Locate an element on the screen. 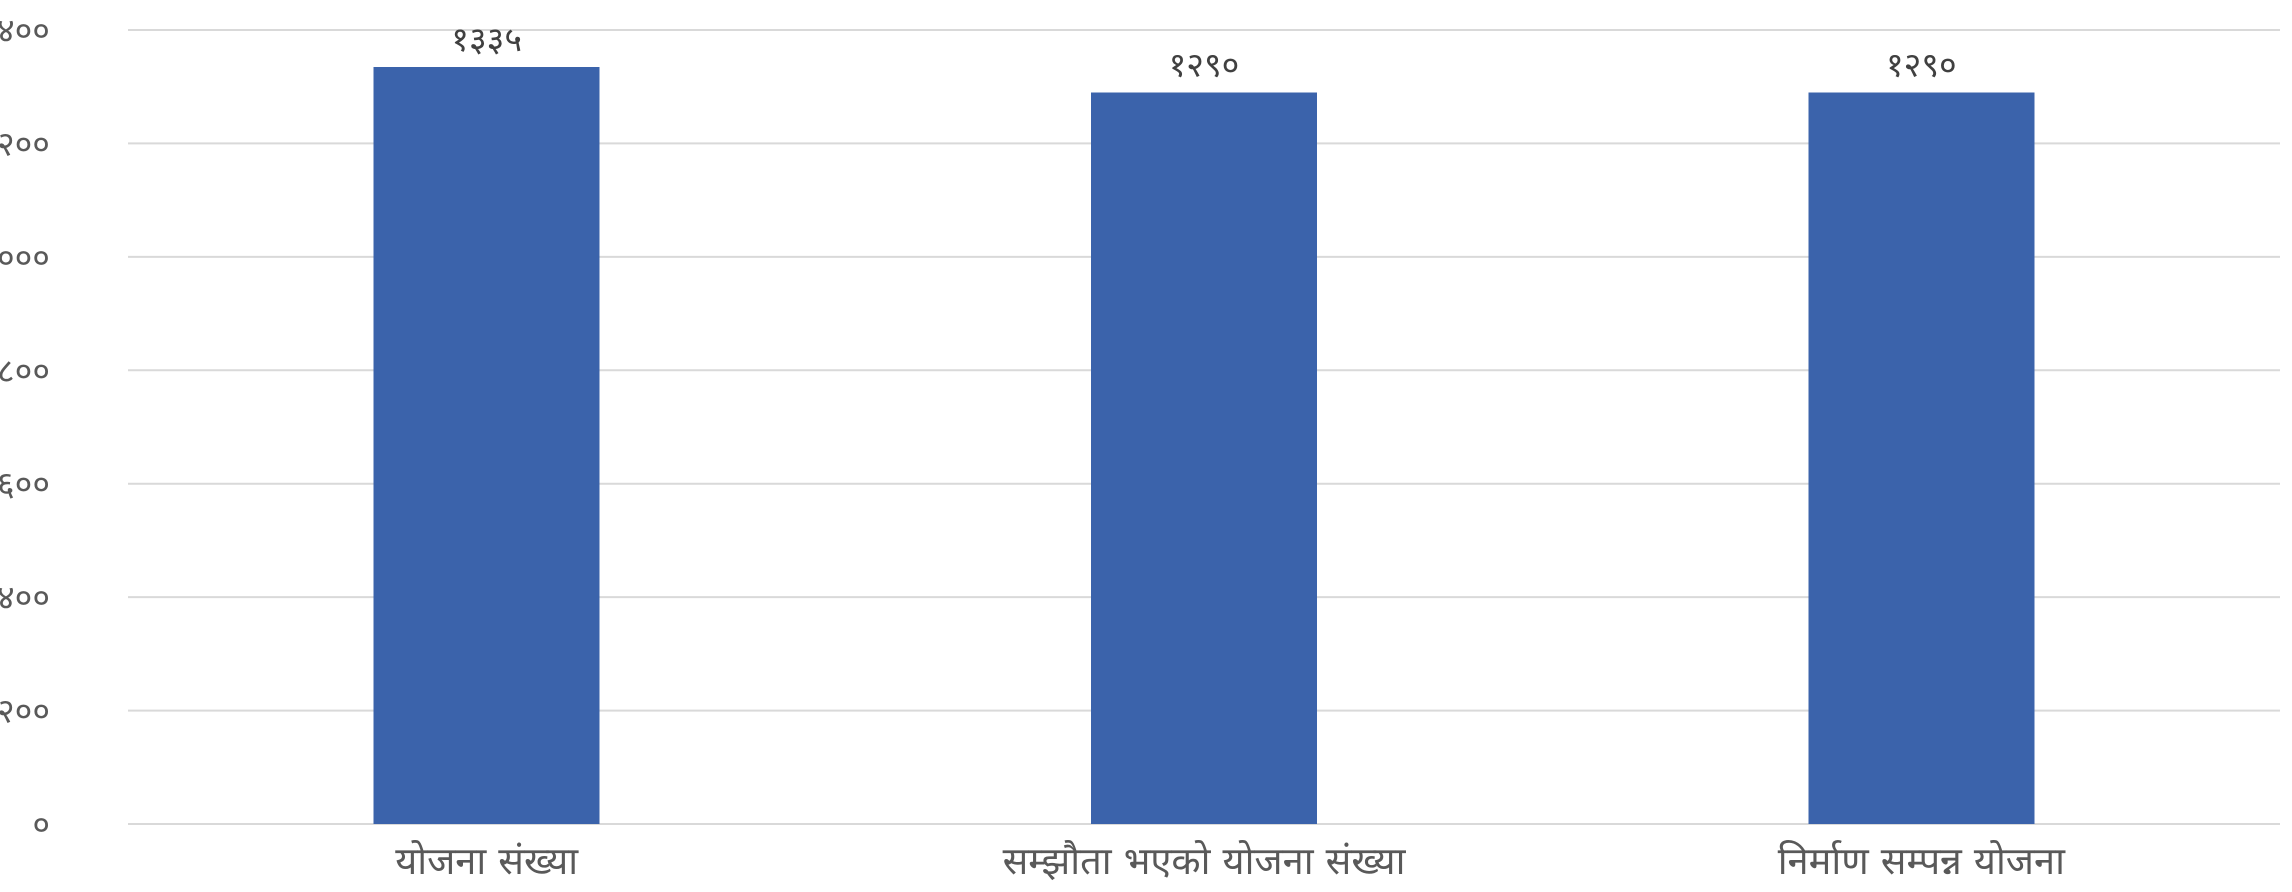  y-tick-label: १२०० is located at coordinates (25, 144).